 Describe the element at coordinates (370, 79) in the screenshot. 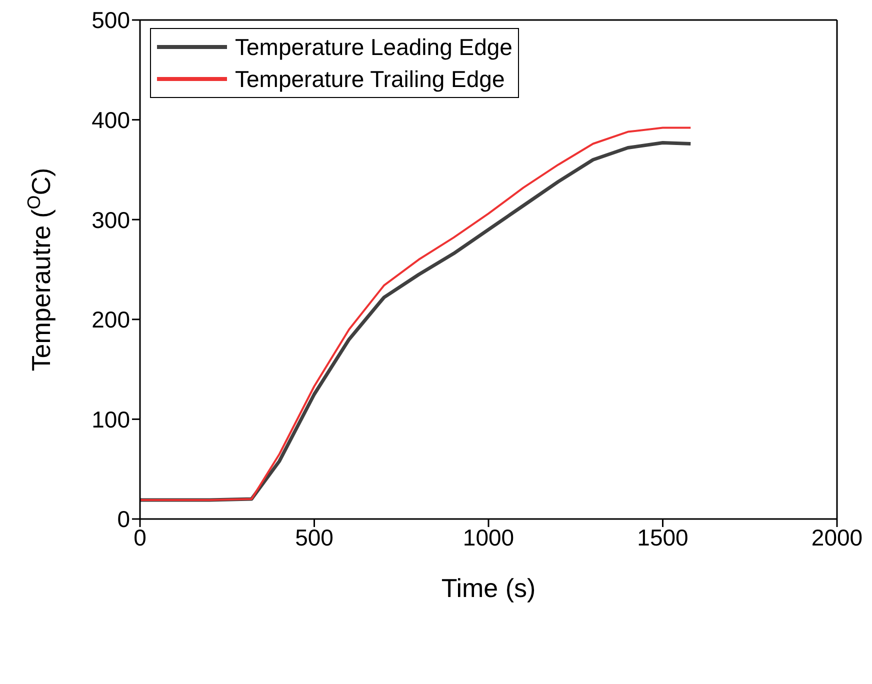

I see `legend-label: Temperature Trailing Edge` at that location.